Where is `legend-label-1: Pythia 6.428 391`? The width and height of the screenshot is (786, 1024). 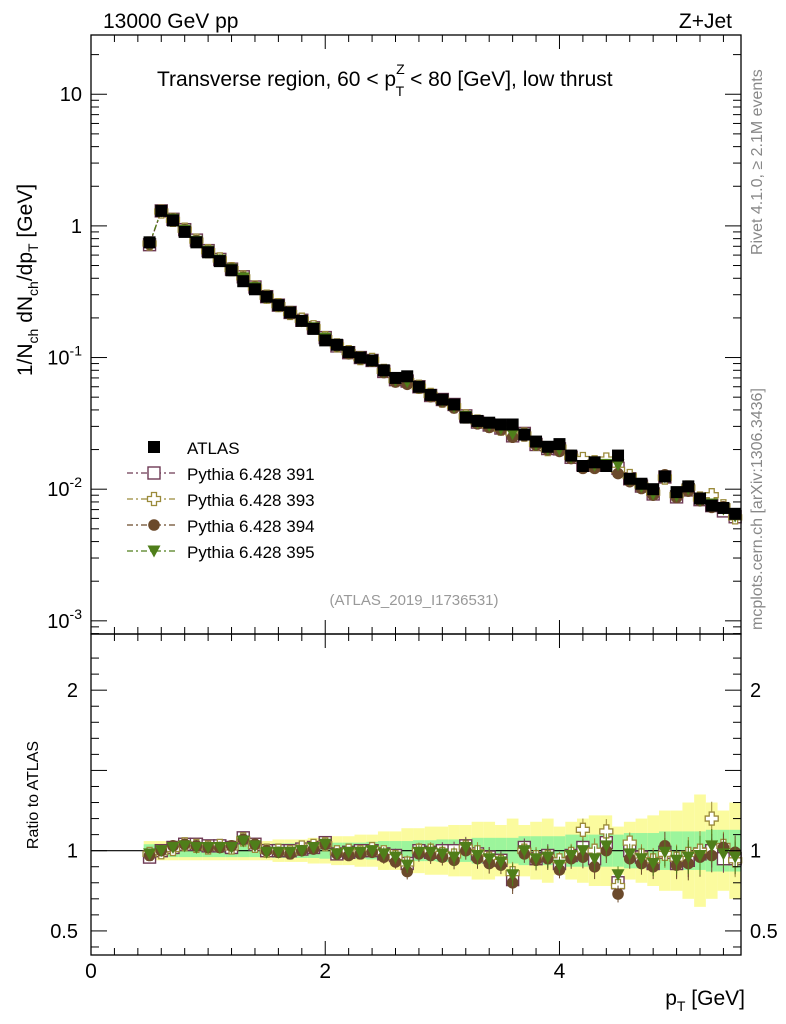
legend-label-1: Pythia 6.428 391 is located at coordinates (251, 474).